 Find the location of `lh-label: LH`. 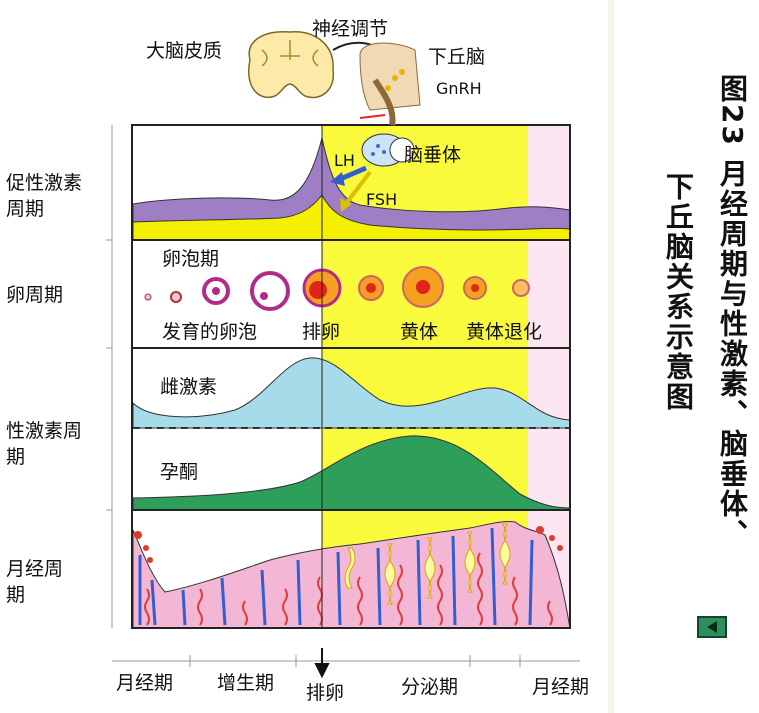

lh-label: LH is located at coordinates (344, 160).